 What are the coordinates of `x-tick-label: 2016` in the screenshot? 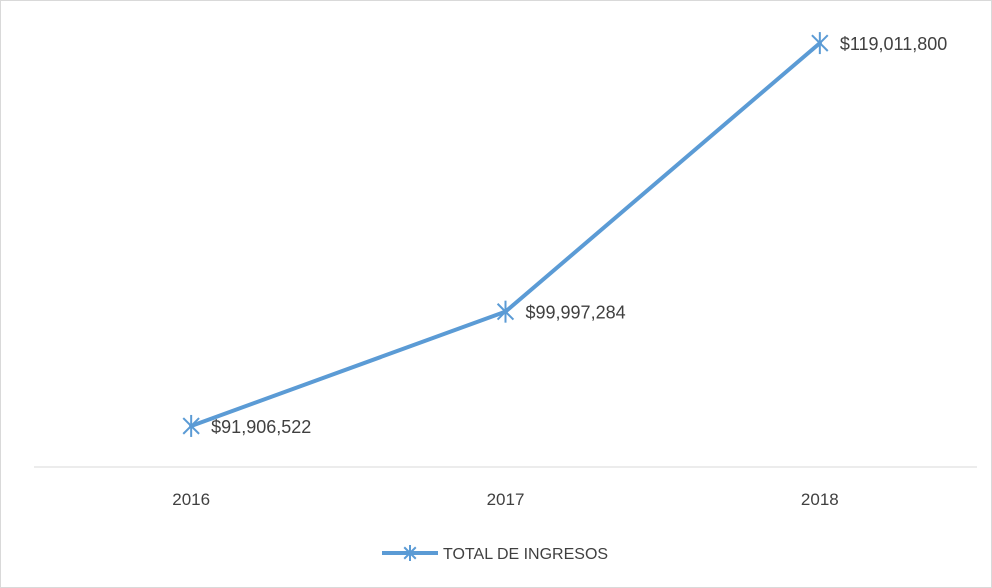 It's located at (191, 499).